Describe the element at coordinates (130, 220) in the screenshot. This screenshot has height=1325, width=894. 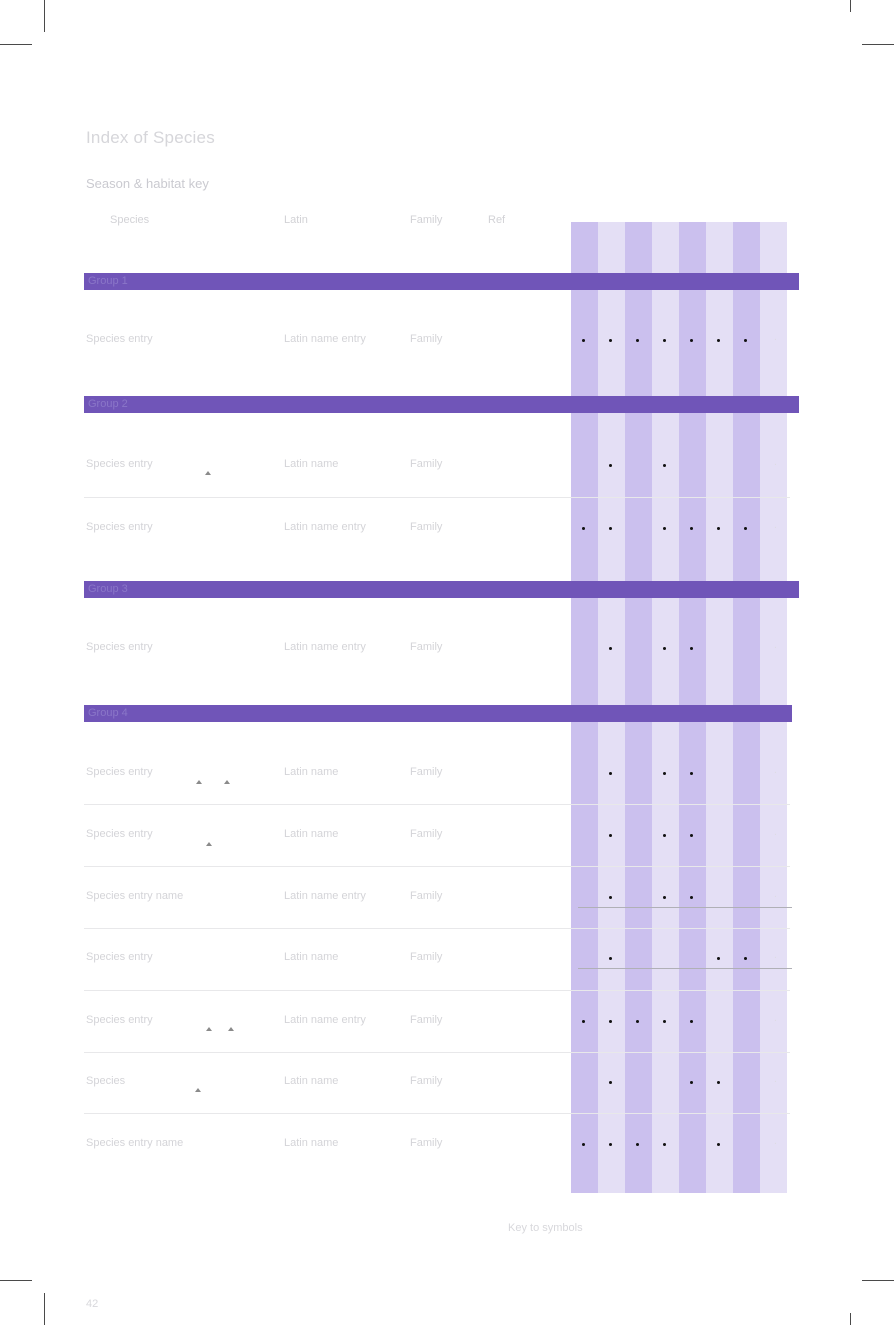
I see `column-header-name: Species` at that location.